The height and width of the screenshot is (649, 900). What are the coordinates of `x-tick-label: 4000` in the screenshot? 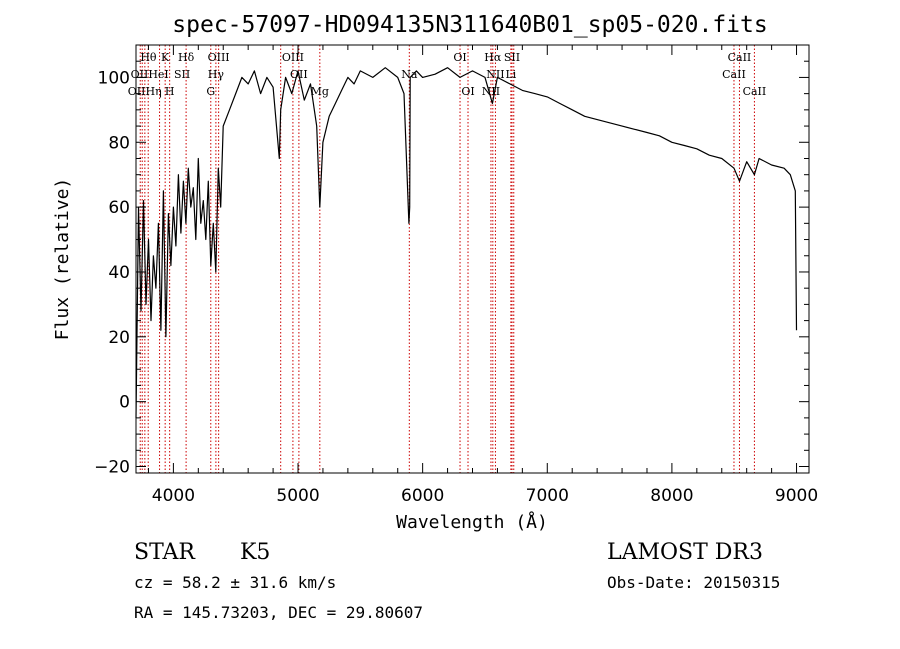 It's located at (173, 496).